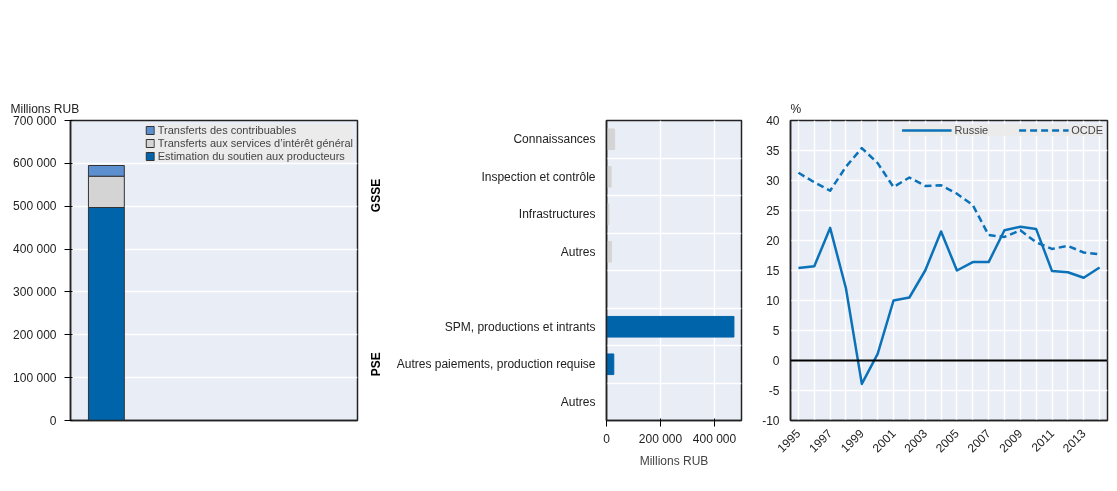  What do you see at coordinates (35, 377) in the screenshot?
I see `y-tick-label: 100 000` at bounding box center [35, 377].